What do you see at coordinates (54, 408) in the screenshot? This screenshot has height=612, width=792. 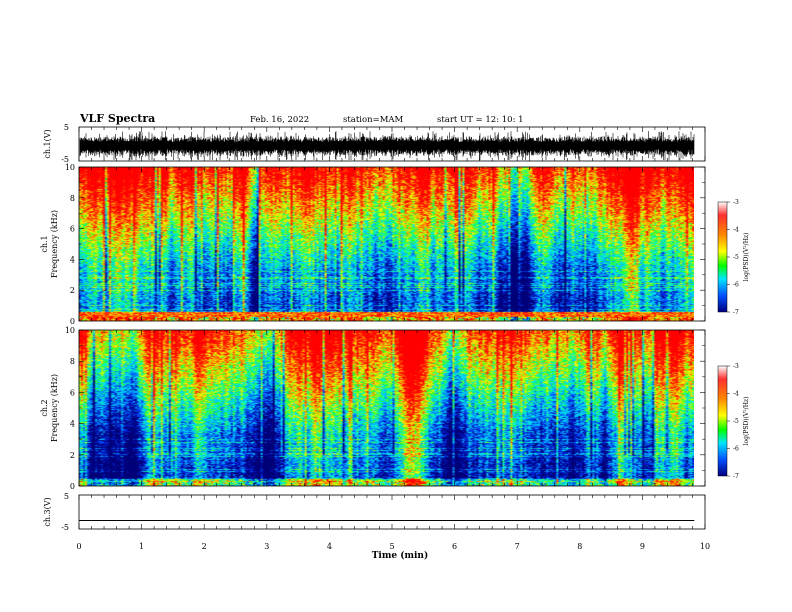 I see `ch2-freq-label: Frequency (kHz)` at bounding box center [54, 408].